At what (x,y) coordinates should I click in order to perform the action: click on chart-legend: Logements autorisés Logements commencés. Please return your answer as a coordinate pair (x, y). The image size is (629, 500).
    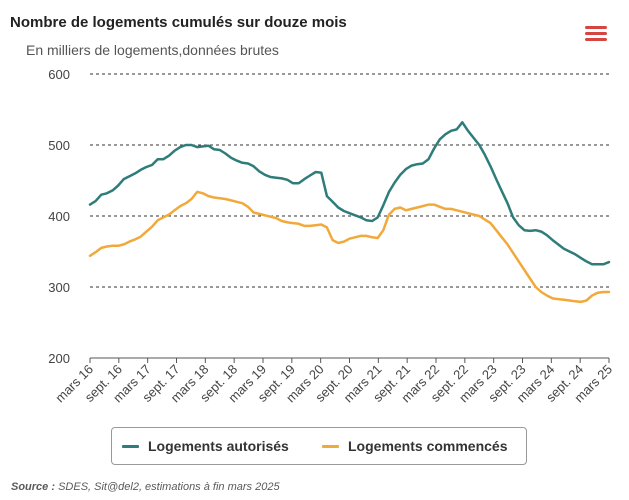
    Looking at the image, I should click on (319, 446).